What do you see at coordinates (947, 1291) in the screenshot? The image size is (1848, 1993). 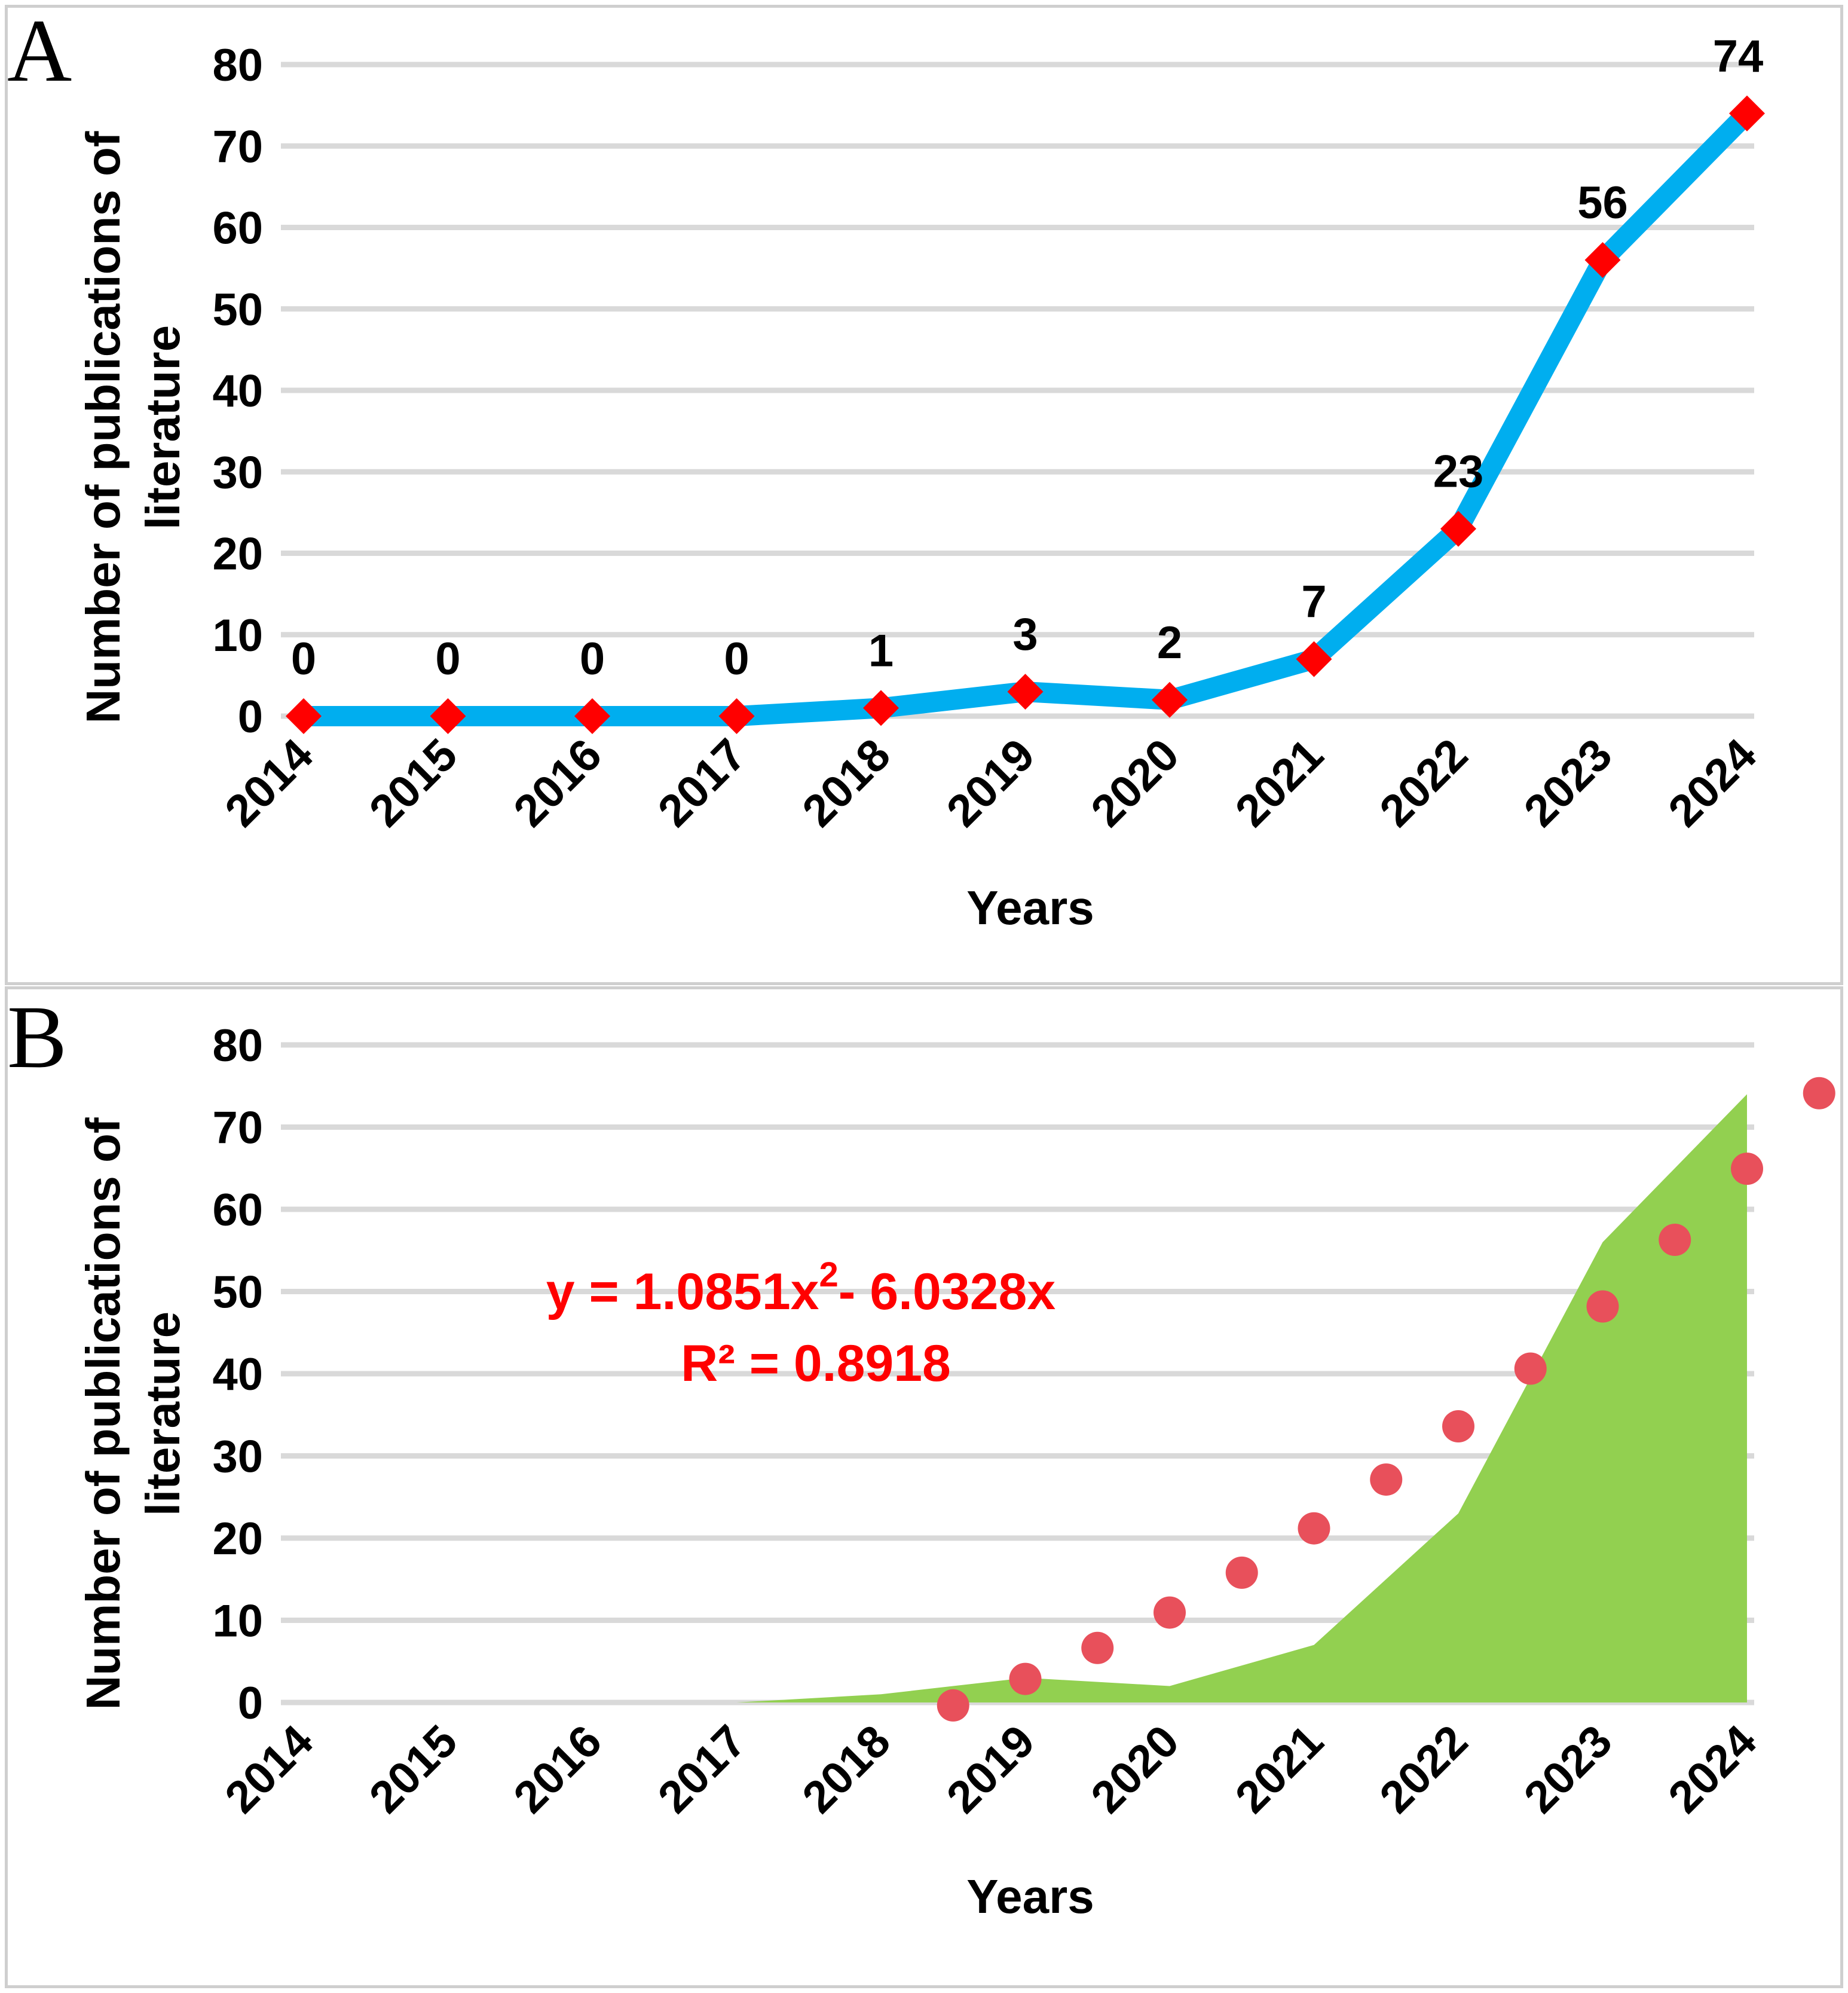 I see `equation-suffix: - 6.0328x` at bounding box center [947, 1291].